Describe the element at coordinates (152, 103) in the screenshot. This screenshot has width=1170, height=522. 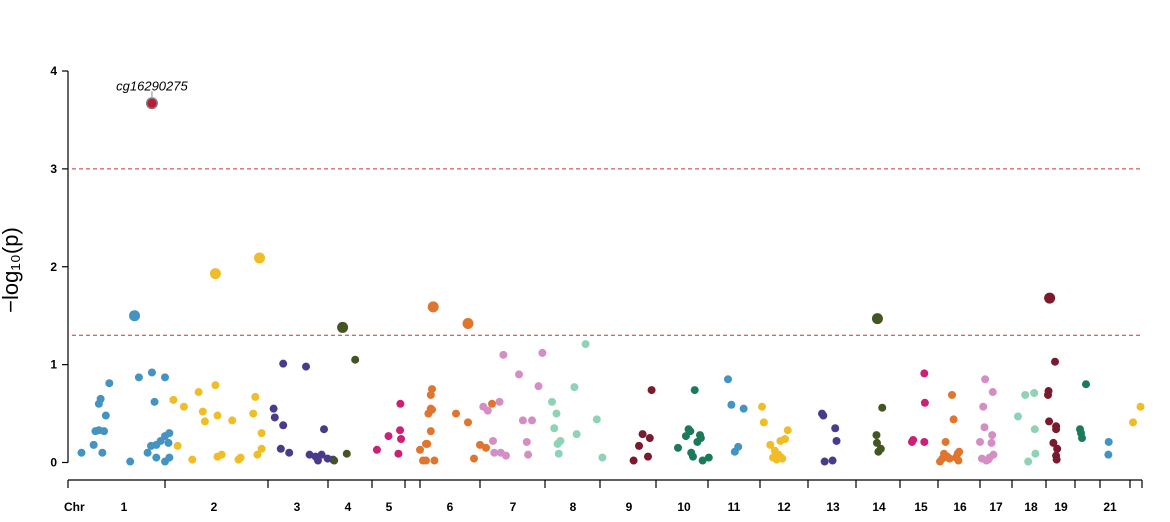
I see `data-point-highlight` at that location.